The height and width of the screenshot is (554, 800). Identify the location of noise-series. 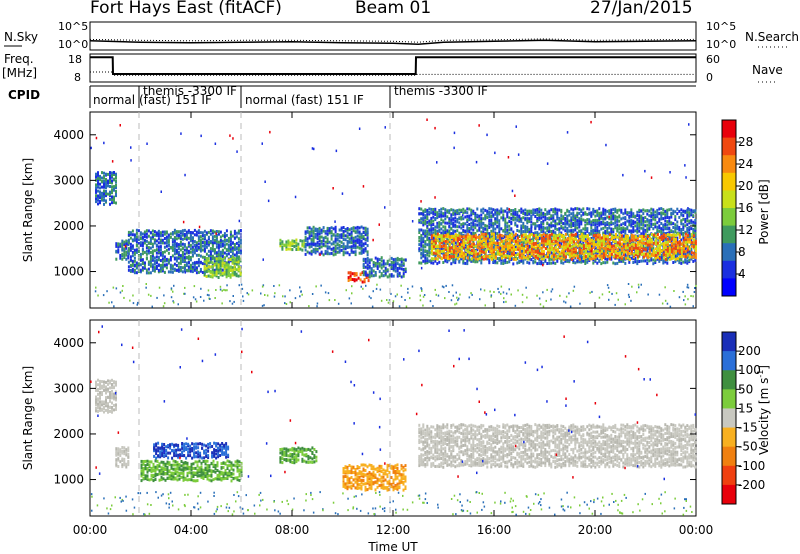
(393, 41).